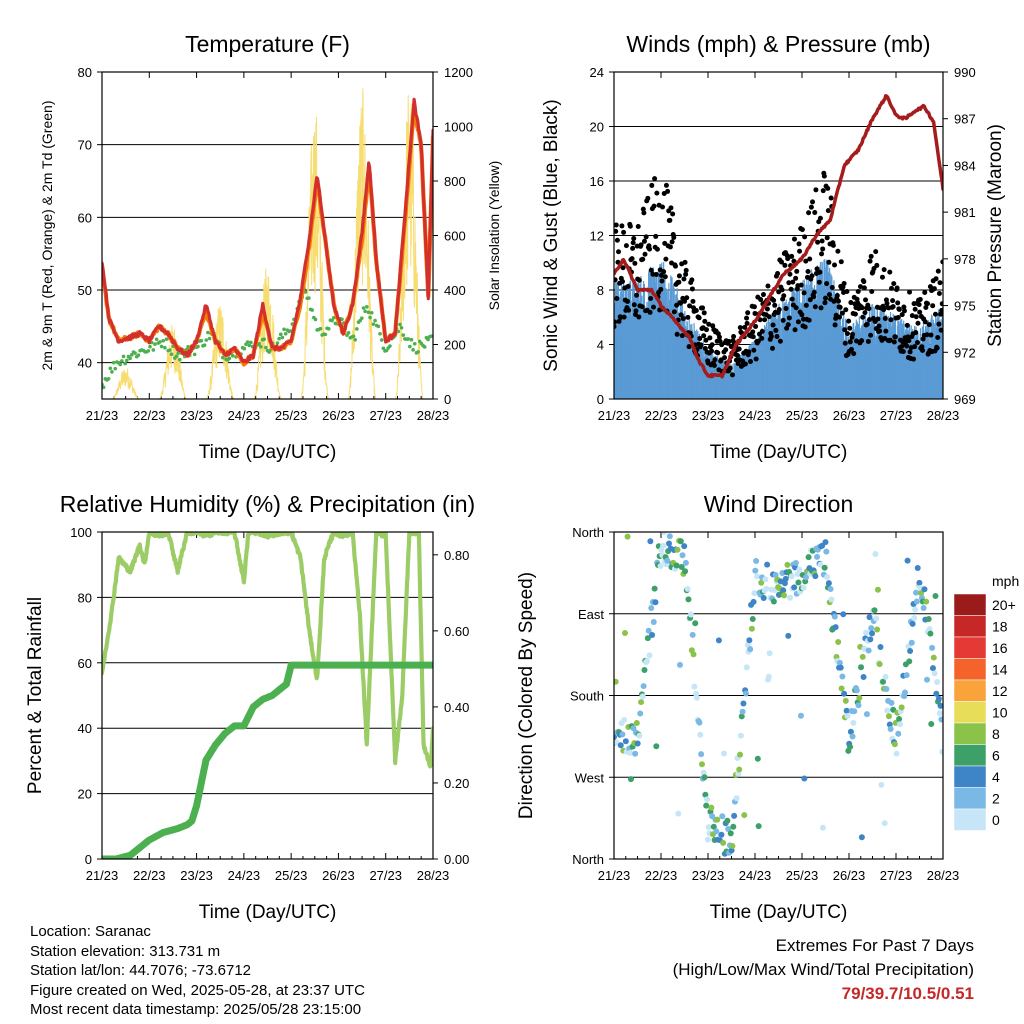 This screenshot has height=1024, width=1024. Describe the element at coordinates (965, 399) in the screenshot. I see `y2-tick-label: 969` at that location.